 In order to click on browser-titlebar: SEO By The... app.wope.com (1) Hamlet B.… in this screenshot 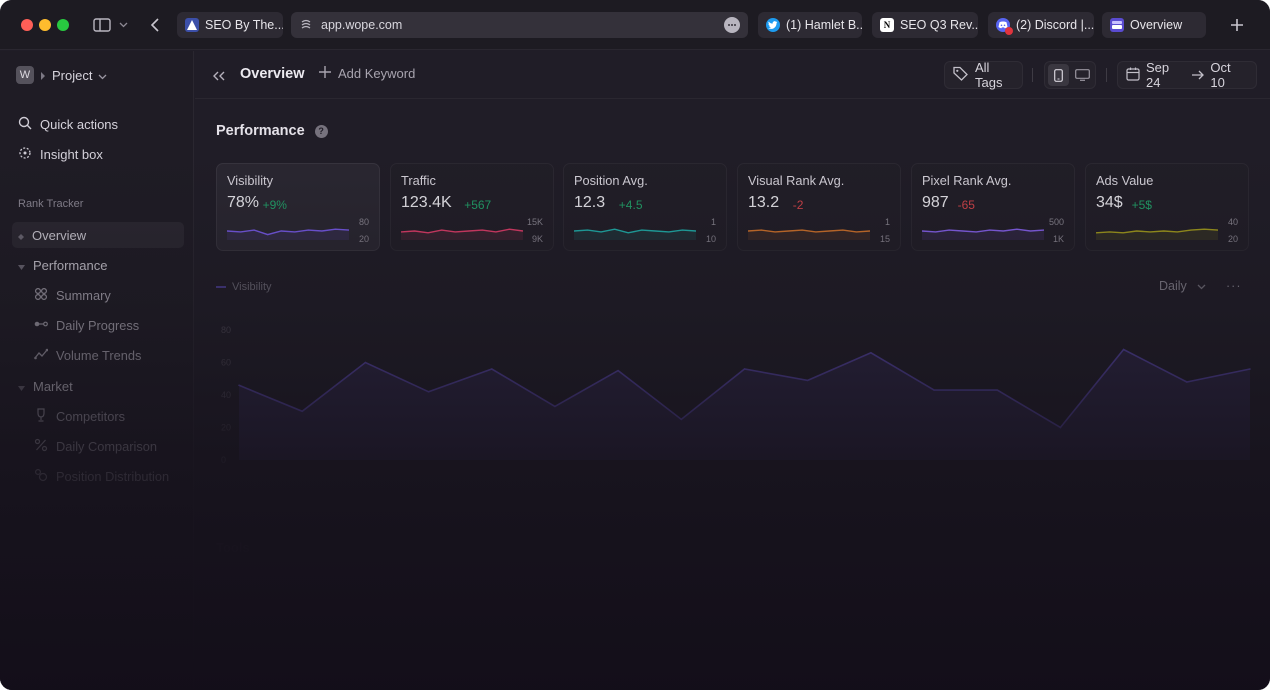, I will do `click(635, 25)`.